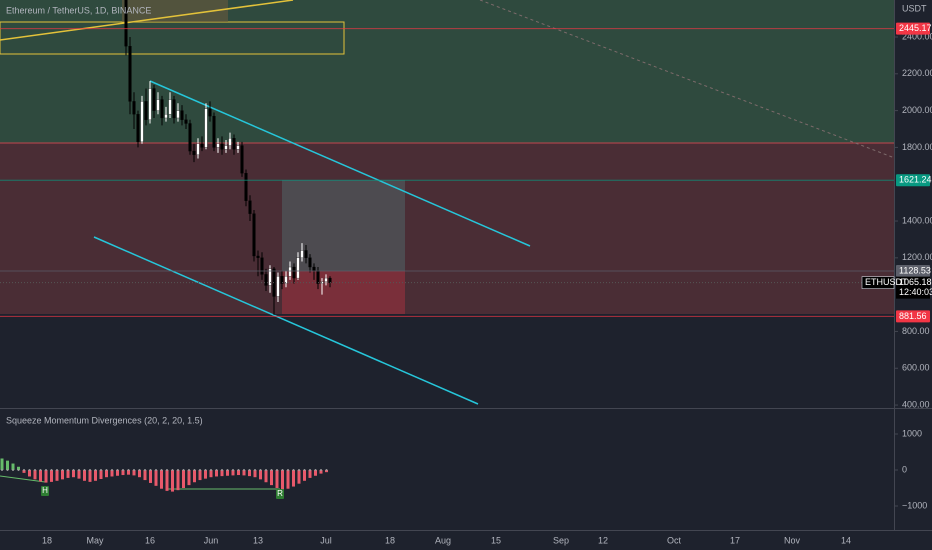 The image size is (932, 550). Describe the element at coordinates (917, 220) in the screenshot. I see `y-tick-label: 1400.00` at that location.